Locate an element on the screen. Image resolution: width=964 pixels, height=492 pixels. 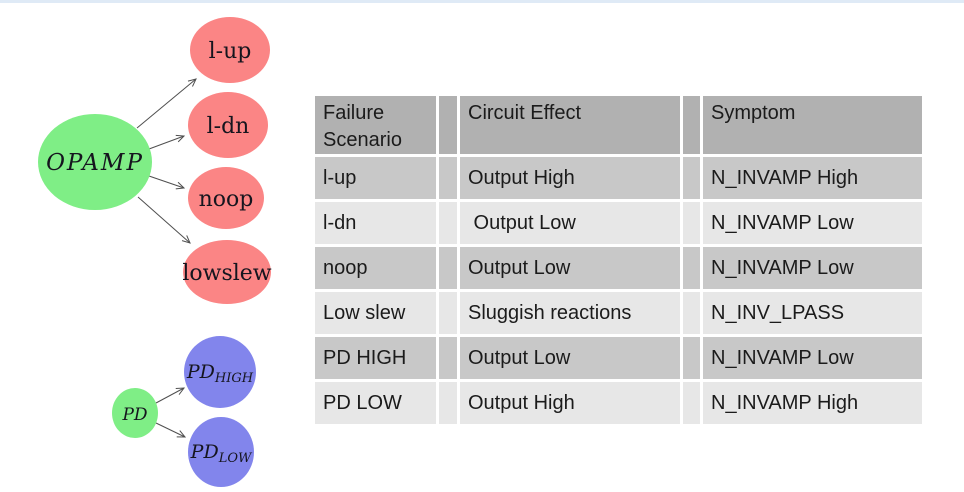
node-opamp-label: OPAMP is located at coordinates (95, 163).